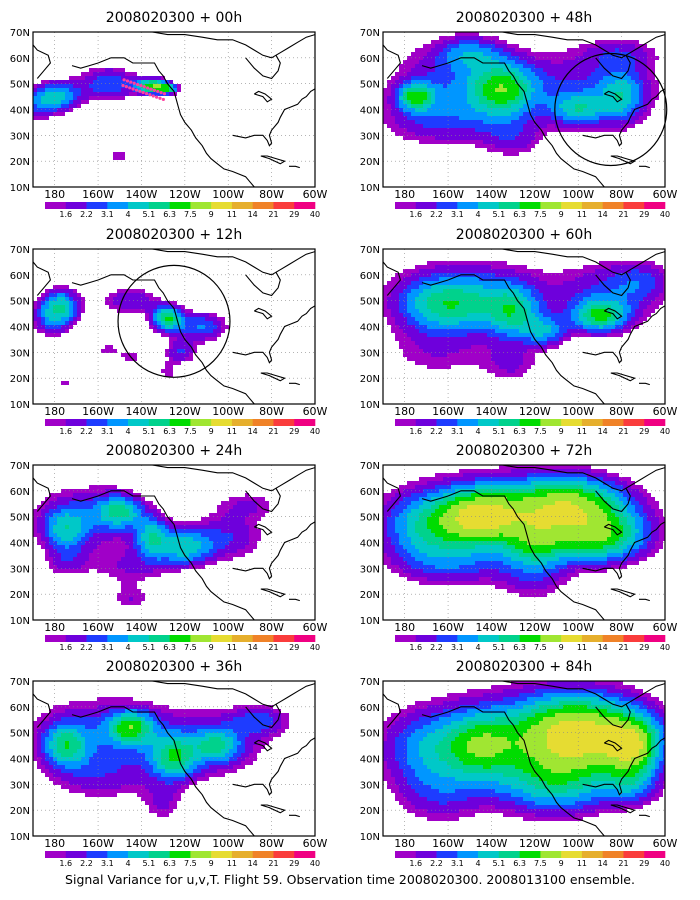 The image size is (700, 900). I want to click on panel-title: 2008020300 + 12h, so click(174, 235).